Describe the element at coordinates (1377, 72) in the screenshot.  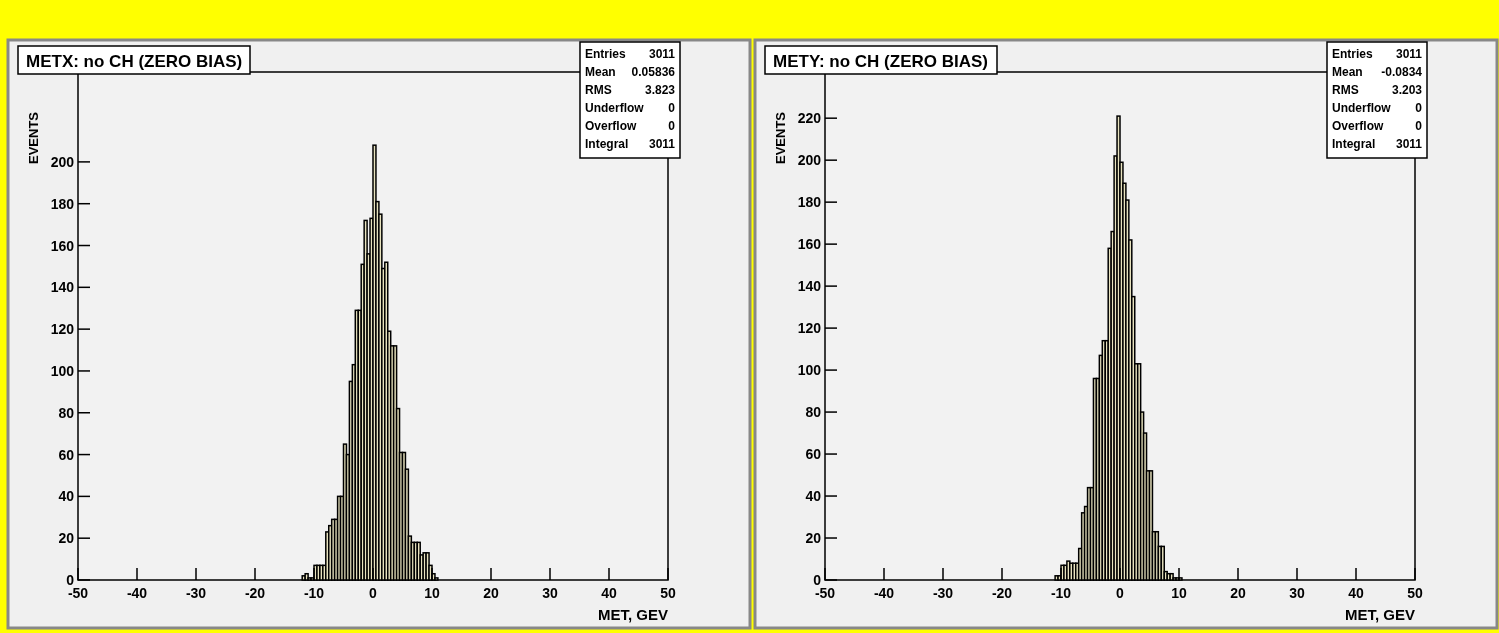
I see `text: Mean -0.0834` at that location.